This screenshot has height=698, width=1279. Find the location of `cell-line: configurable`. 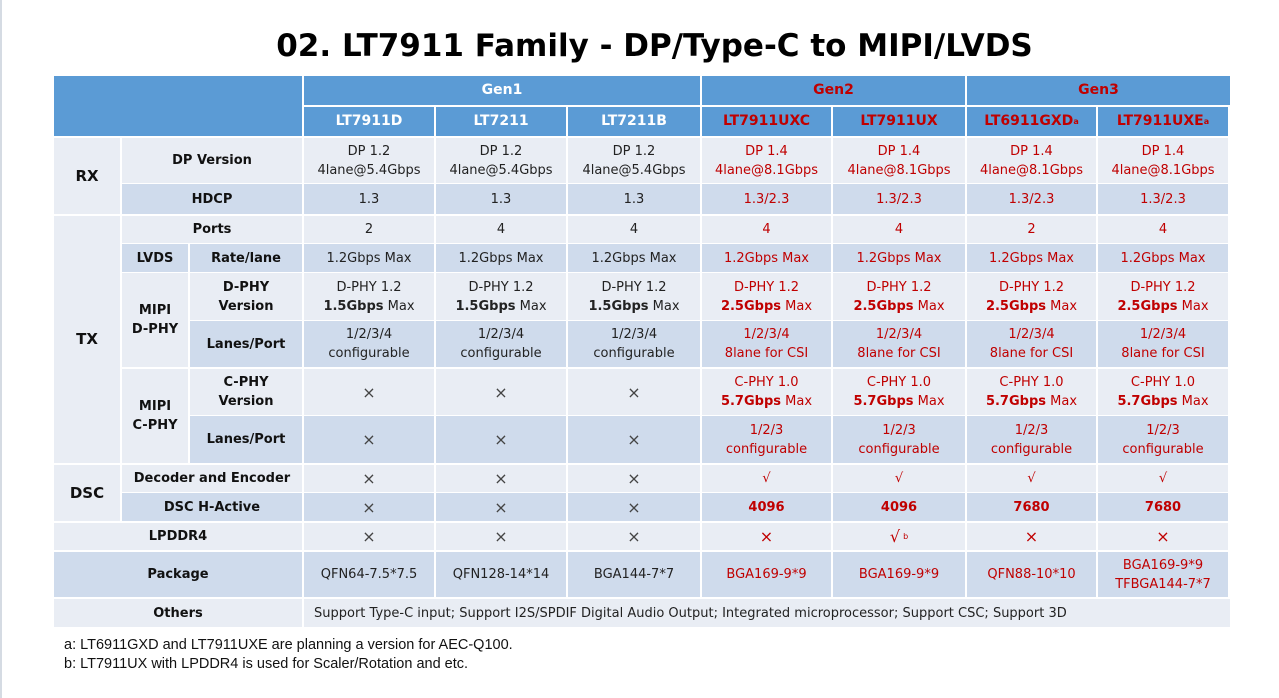

cell-line: configurable is located at coordinates (766, 449).